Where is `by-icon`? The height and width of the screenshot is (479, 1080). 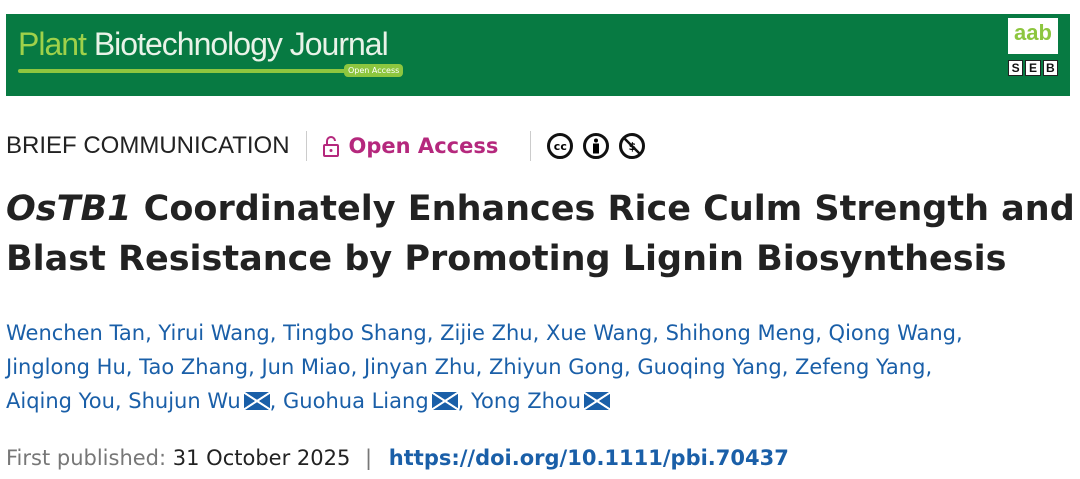
by-icon is located at coordinates (596, 146).